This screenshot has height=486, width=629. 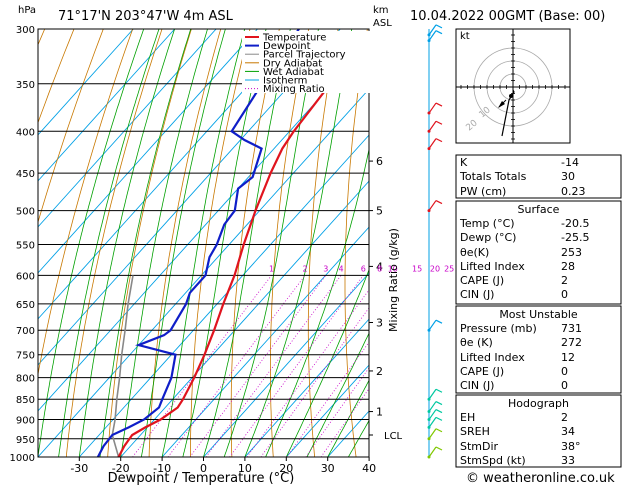 What do you see at coordinates (271, 268) in the screenshot?
I see `mixing-ratio-value-label: 1` at bounding box center [271, 268].